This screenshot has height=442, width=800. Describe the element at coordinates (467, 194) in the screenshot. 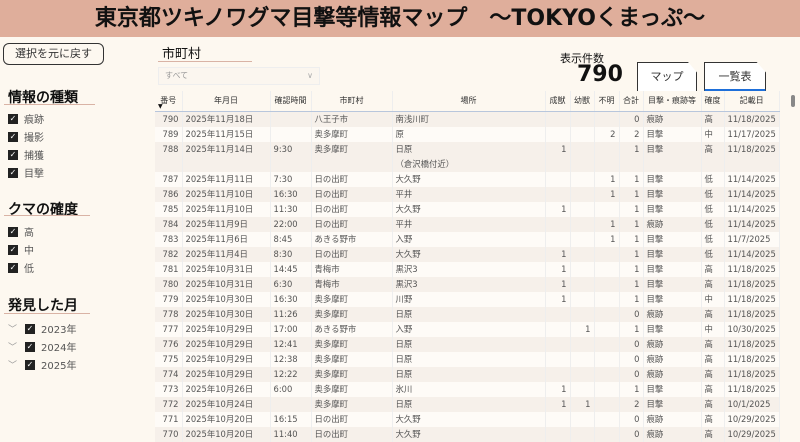

I see `table-row: 786 2025年11月10日 16:30 日の出町 平井 1 1 目撃低 11/14/2025` at that location.